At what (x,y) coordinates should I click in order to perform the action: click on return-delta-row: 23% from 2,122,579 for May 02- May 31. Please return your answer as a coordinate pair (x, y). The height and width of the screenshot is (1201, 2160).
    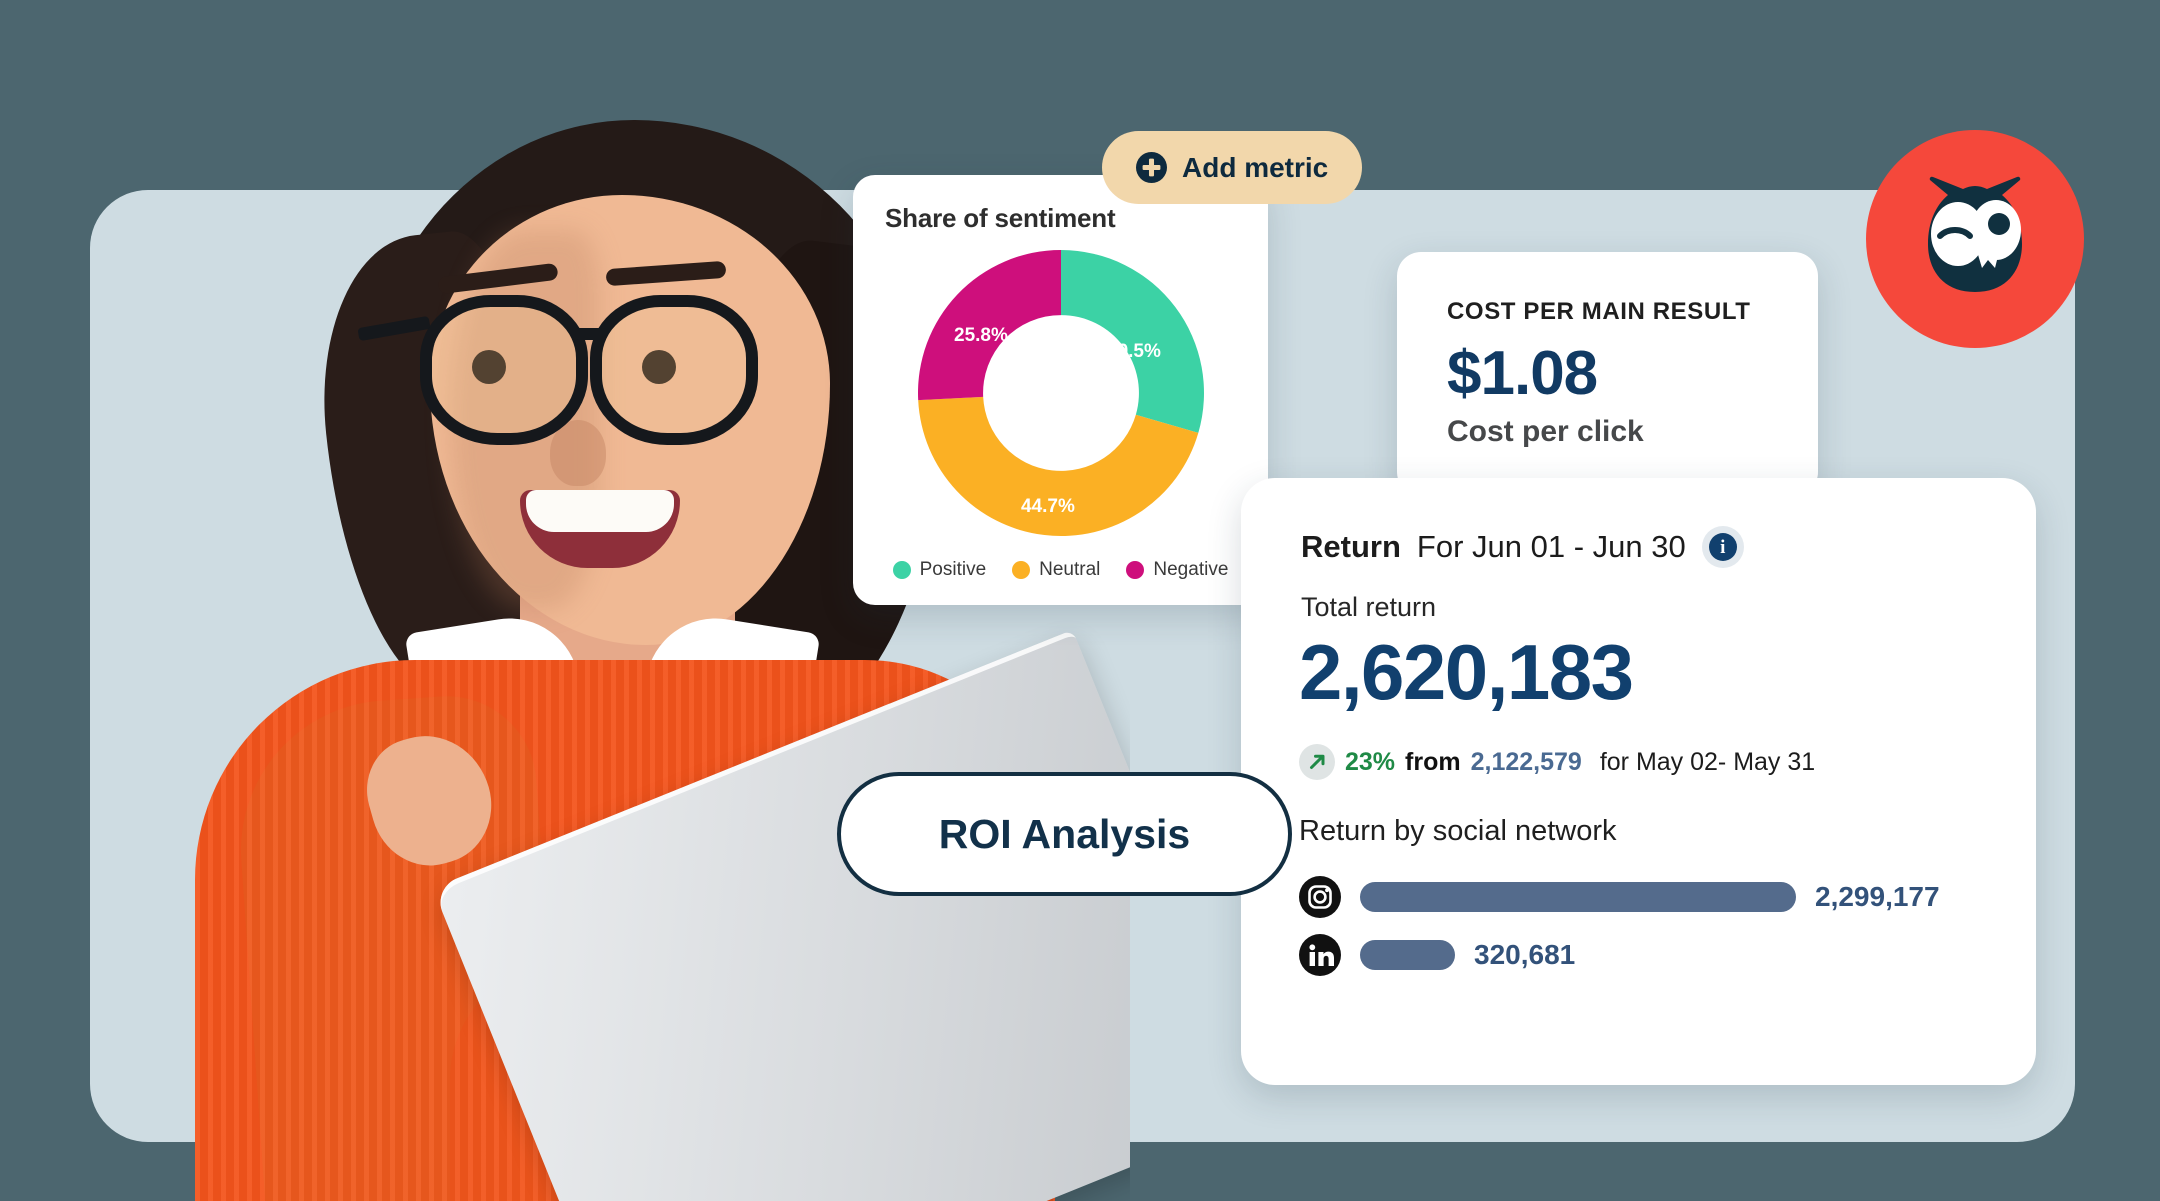
    Looking at the image, I should click on (1557, 762).